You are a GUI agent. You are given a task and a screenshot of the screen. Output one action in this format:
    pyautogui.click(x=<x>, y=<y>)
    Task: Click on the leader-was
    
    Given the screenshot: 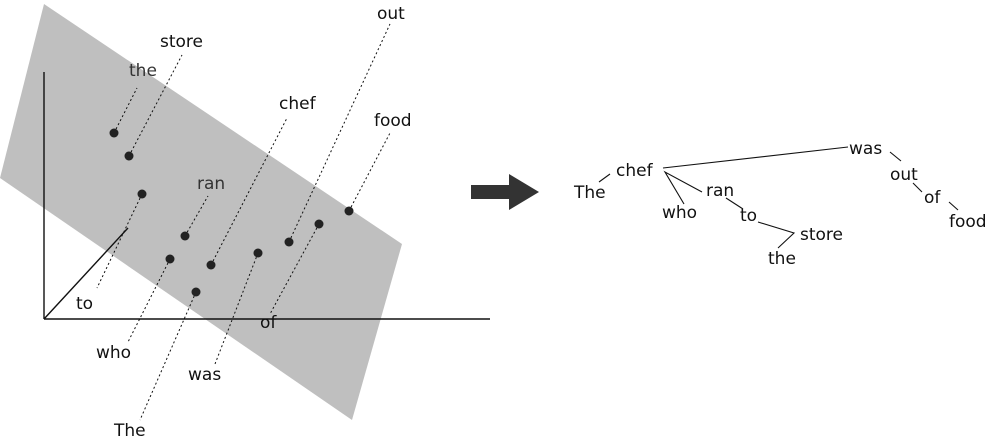 What is the action you would take?
    pyautogui.click(x=236, y=308)
    